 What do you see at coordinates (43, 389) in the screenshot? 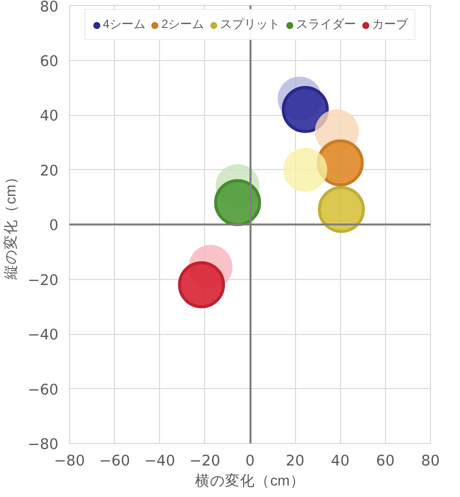
I see `y-tick-label: −60` at bounding box center [43, 389].